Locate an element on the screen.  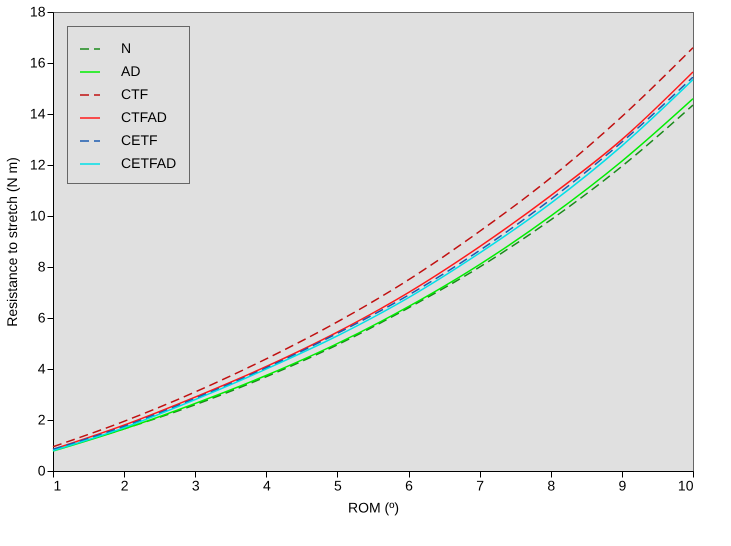
x-tick-label: 4 is located at coordinates (266, 486).